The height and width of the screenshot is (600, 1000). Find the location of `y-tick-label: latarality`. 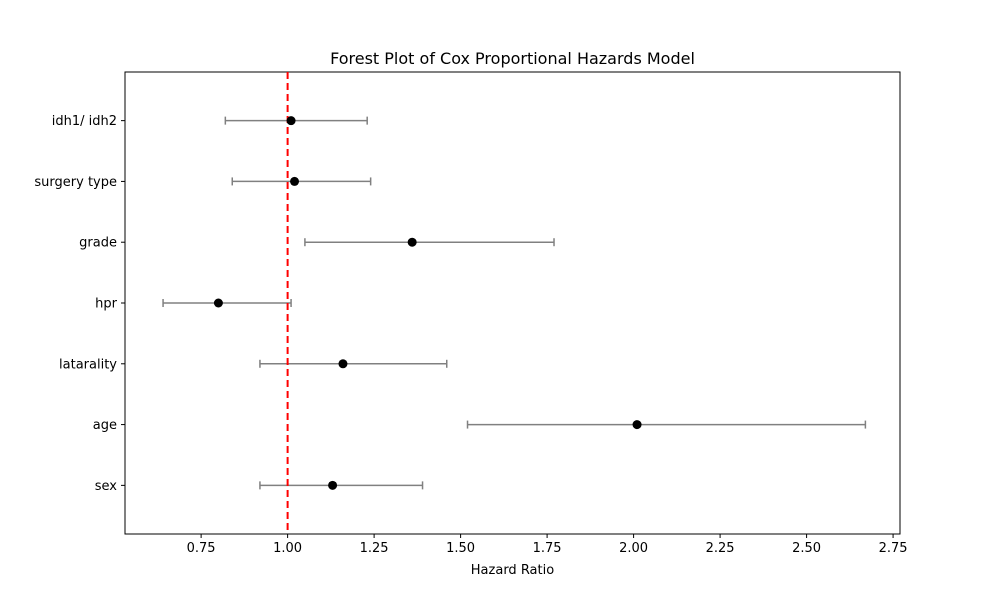

y-tick-label: latarality is located at coordinates (88, 364).